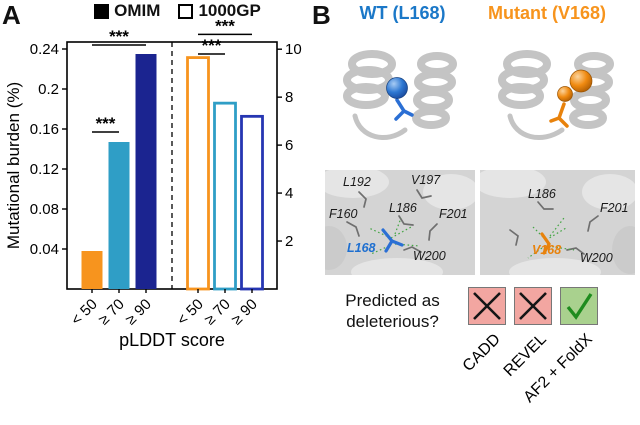  I want to click on contact-dotted-lines, so click(551, 238).